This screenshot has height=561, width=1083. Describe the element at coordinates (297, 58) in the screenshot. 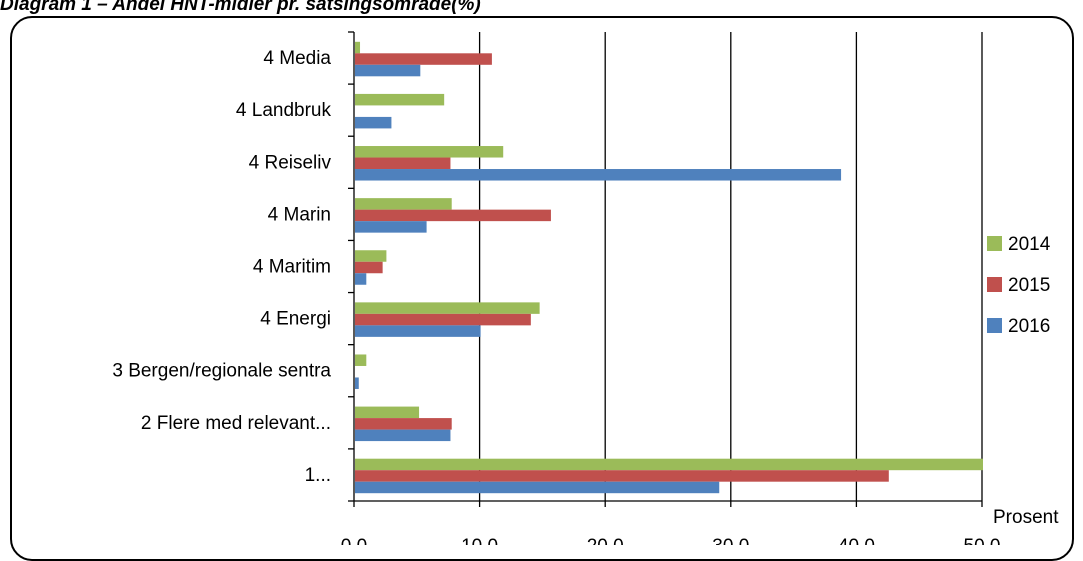

I see `category-label: 4 Media` at that location.